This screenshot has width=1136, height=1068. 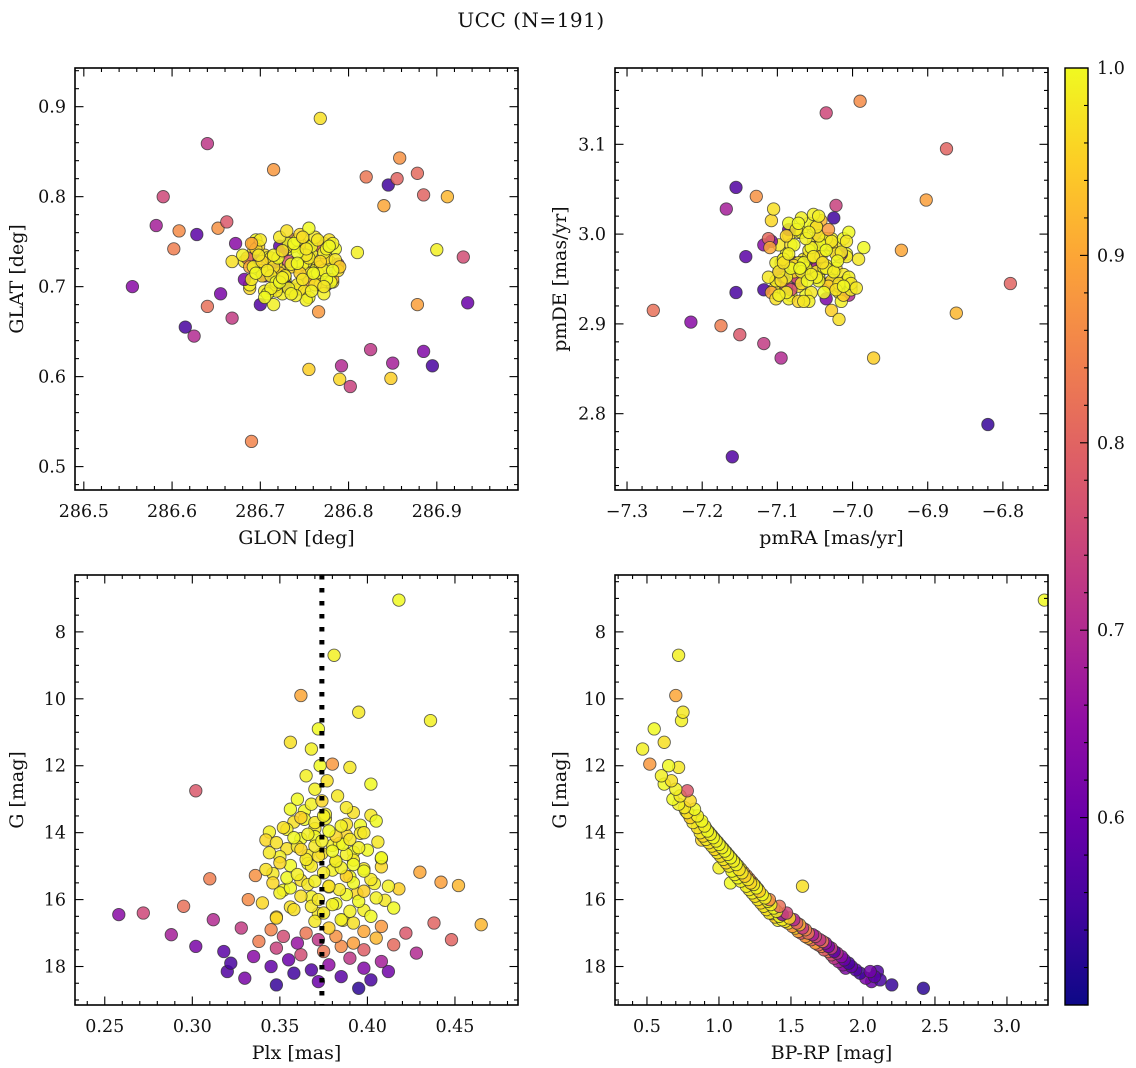 I want to click on x-tick-label: 286.8, so click(x=349, y=512).